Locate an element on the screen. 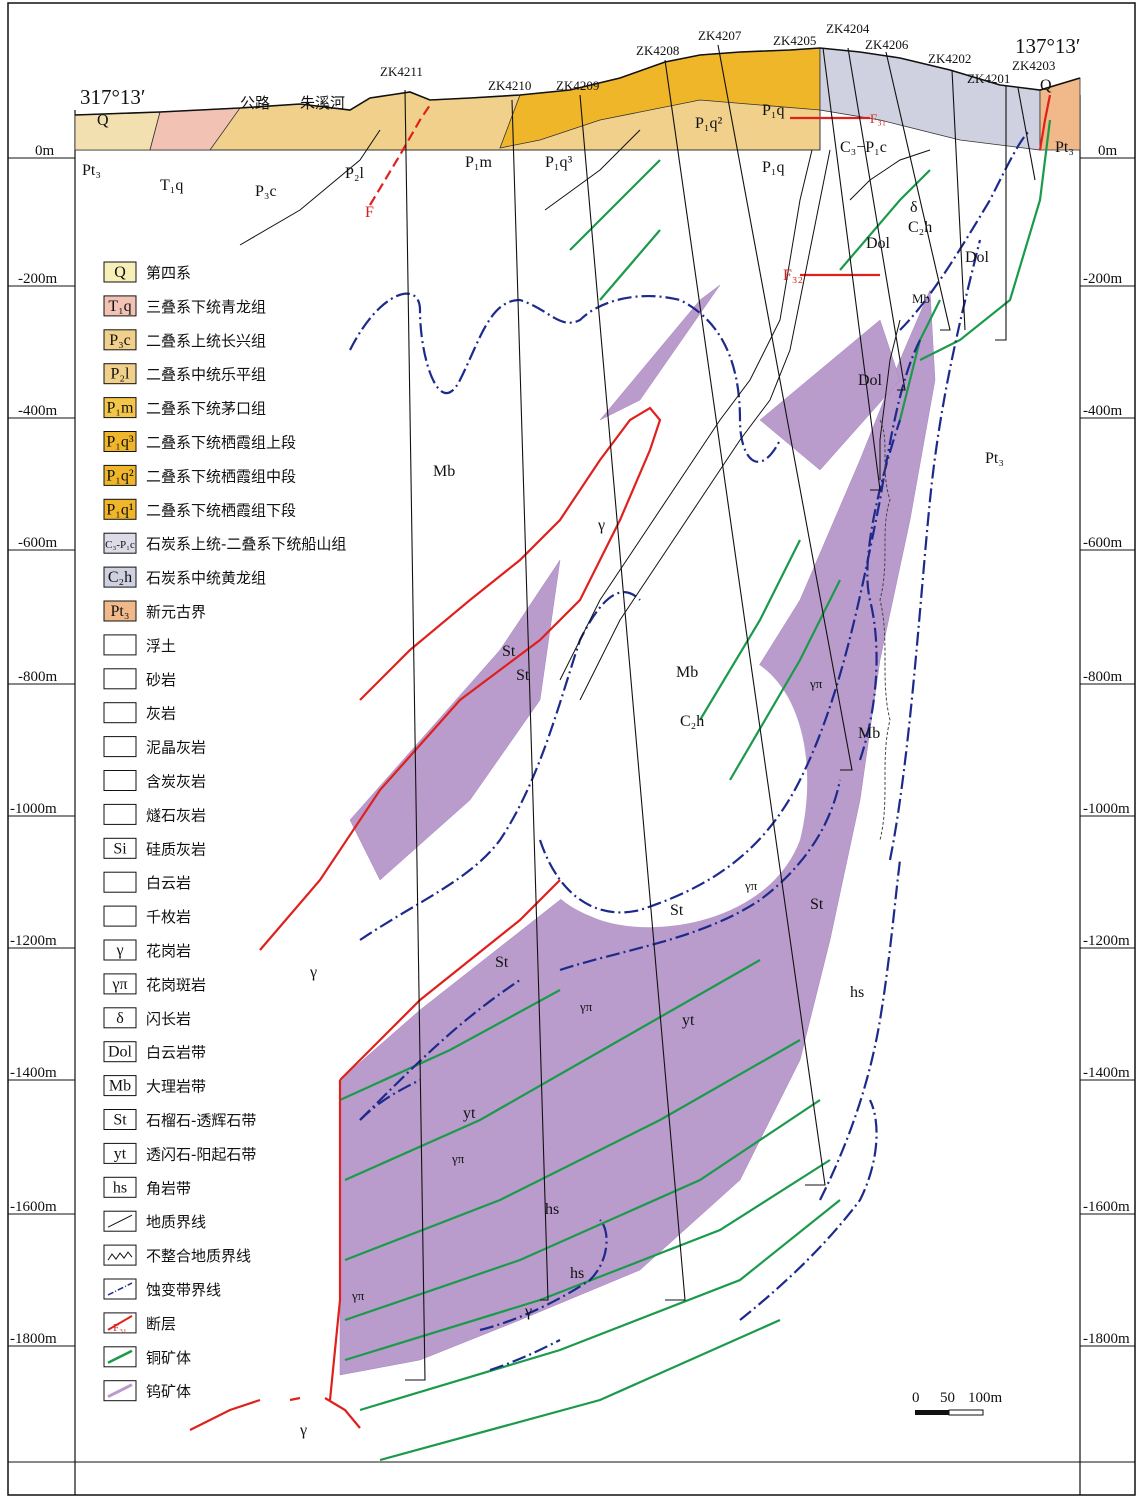  legend-label: 二叠系下统栖霞组上段 is located at coordinates (221, 443).